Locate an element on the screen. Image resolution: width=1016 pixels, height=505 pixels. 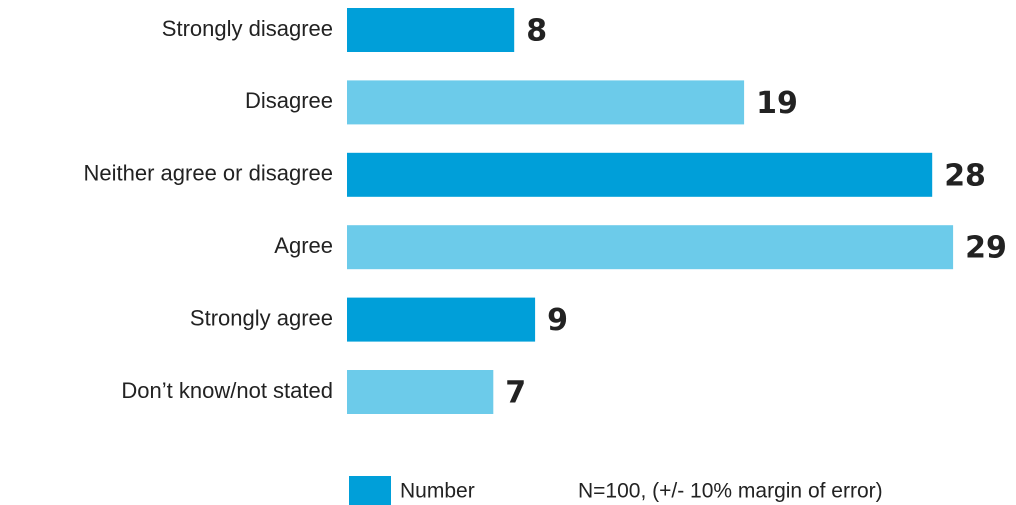
category-label: Agree is located at coordinates (303, 245).